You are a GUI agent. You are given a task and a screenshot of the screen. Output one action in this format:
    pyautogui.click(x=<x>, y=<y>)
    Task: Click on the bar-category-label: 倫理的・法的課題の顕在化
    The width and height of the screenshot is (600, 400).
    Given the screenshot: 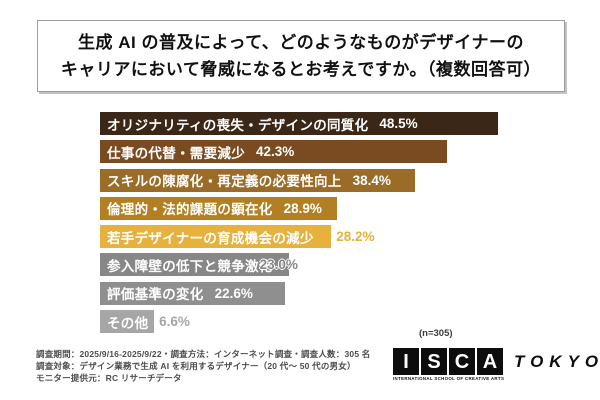 What is the action you would take?
    pyautogui.click(x=190, y=210)
    